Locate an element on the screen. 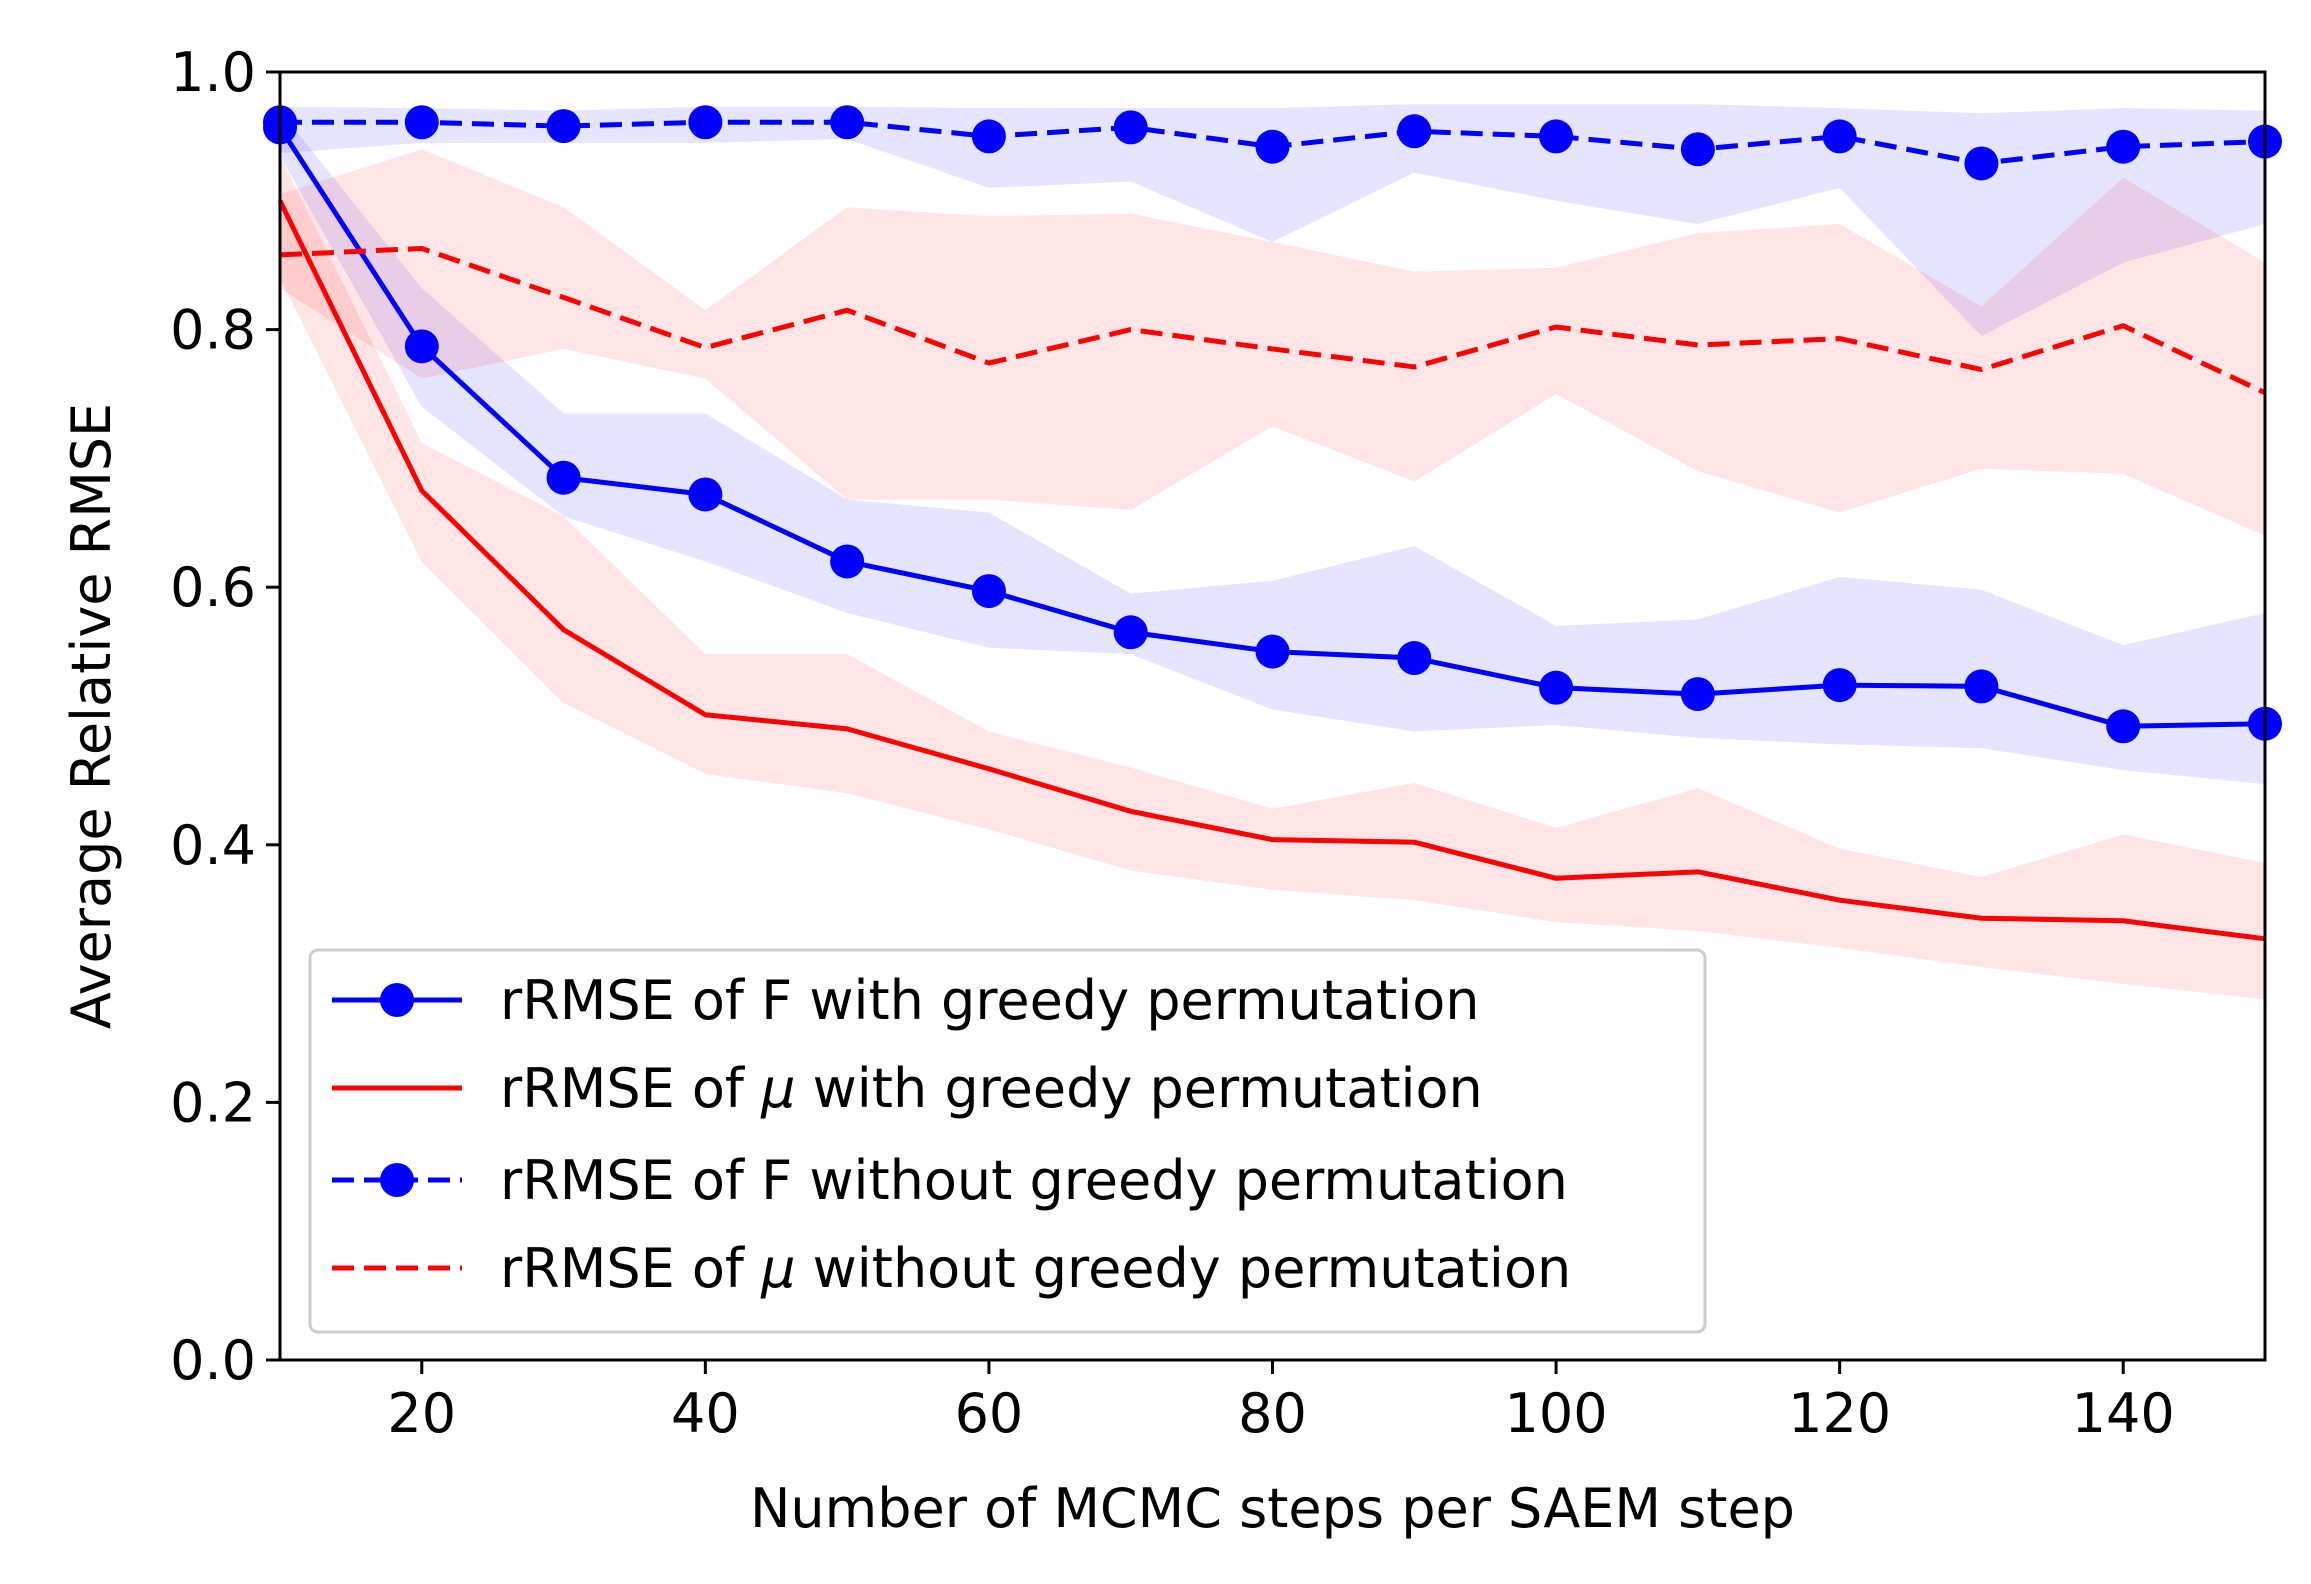  y-tick-label: 1.0 is located at coordinates (213, 72).